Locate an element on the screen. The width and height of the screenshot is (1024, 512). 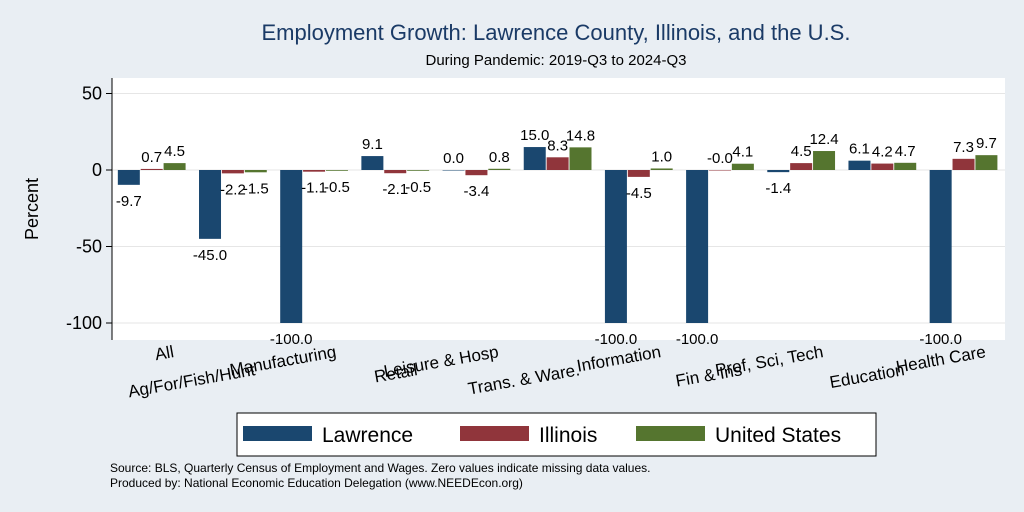
data-label: 0.0 is located at coordinates (453, 158).